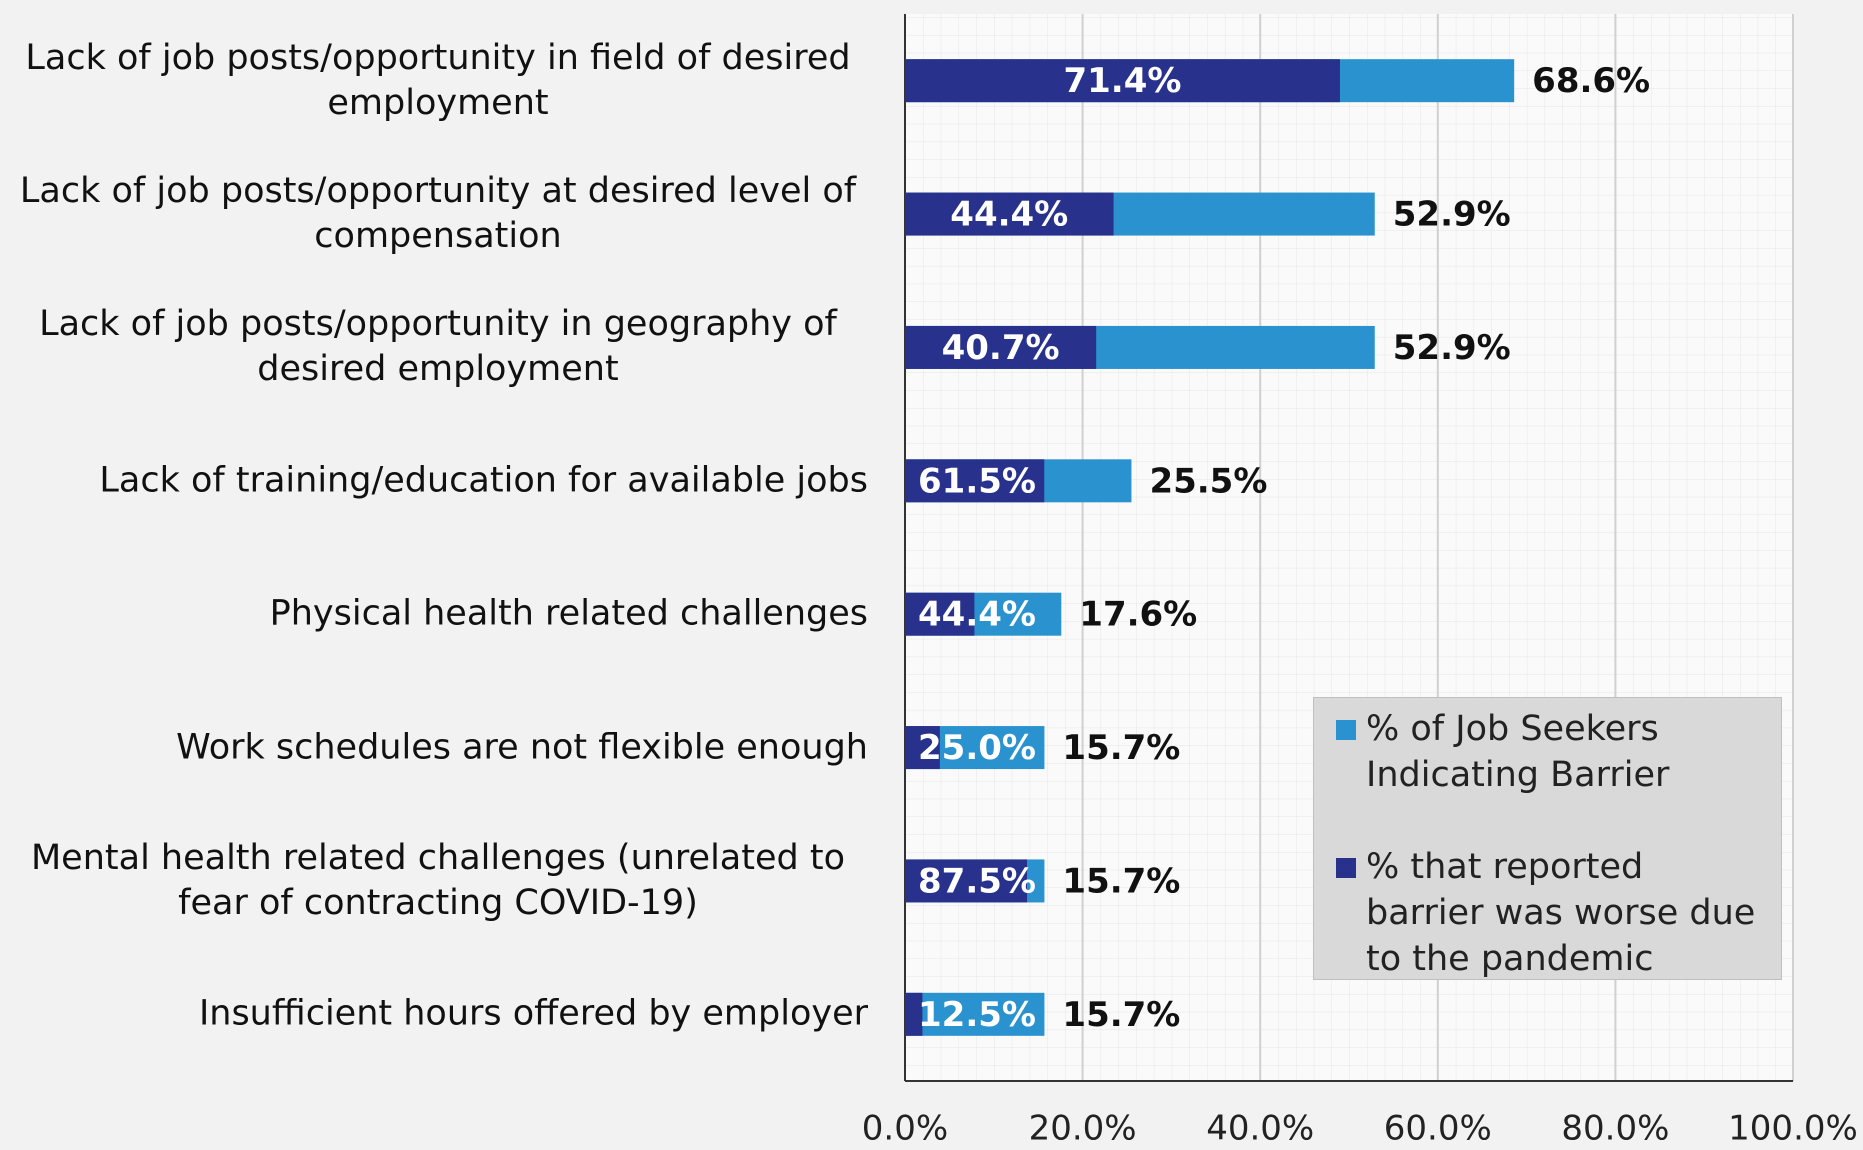 This screenshot has height=1150, width=1863. I want to click on x-tick-label: 20.0%, so click(1083, 1129).